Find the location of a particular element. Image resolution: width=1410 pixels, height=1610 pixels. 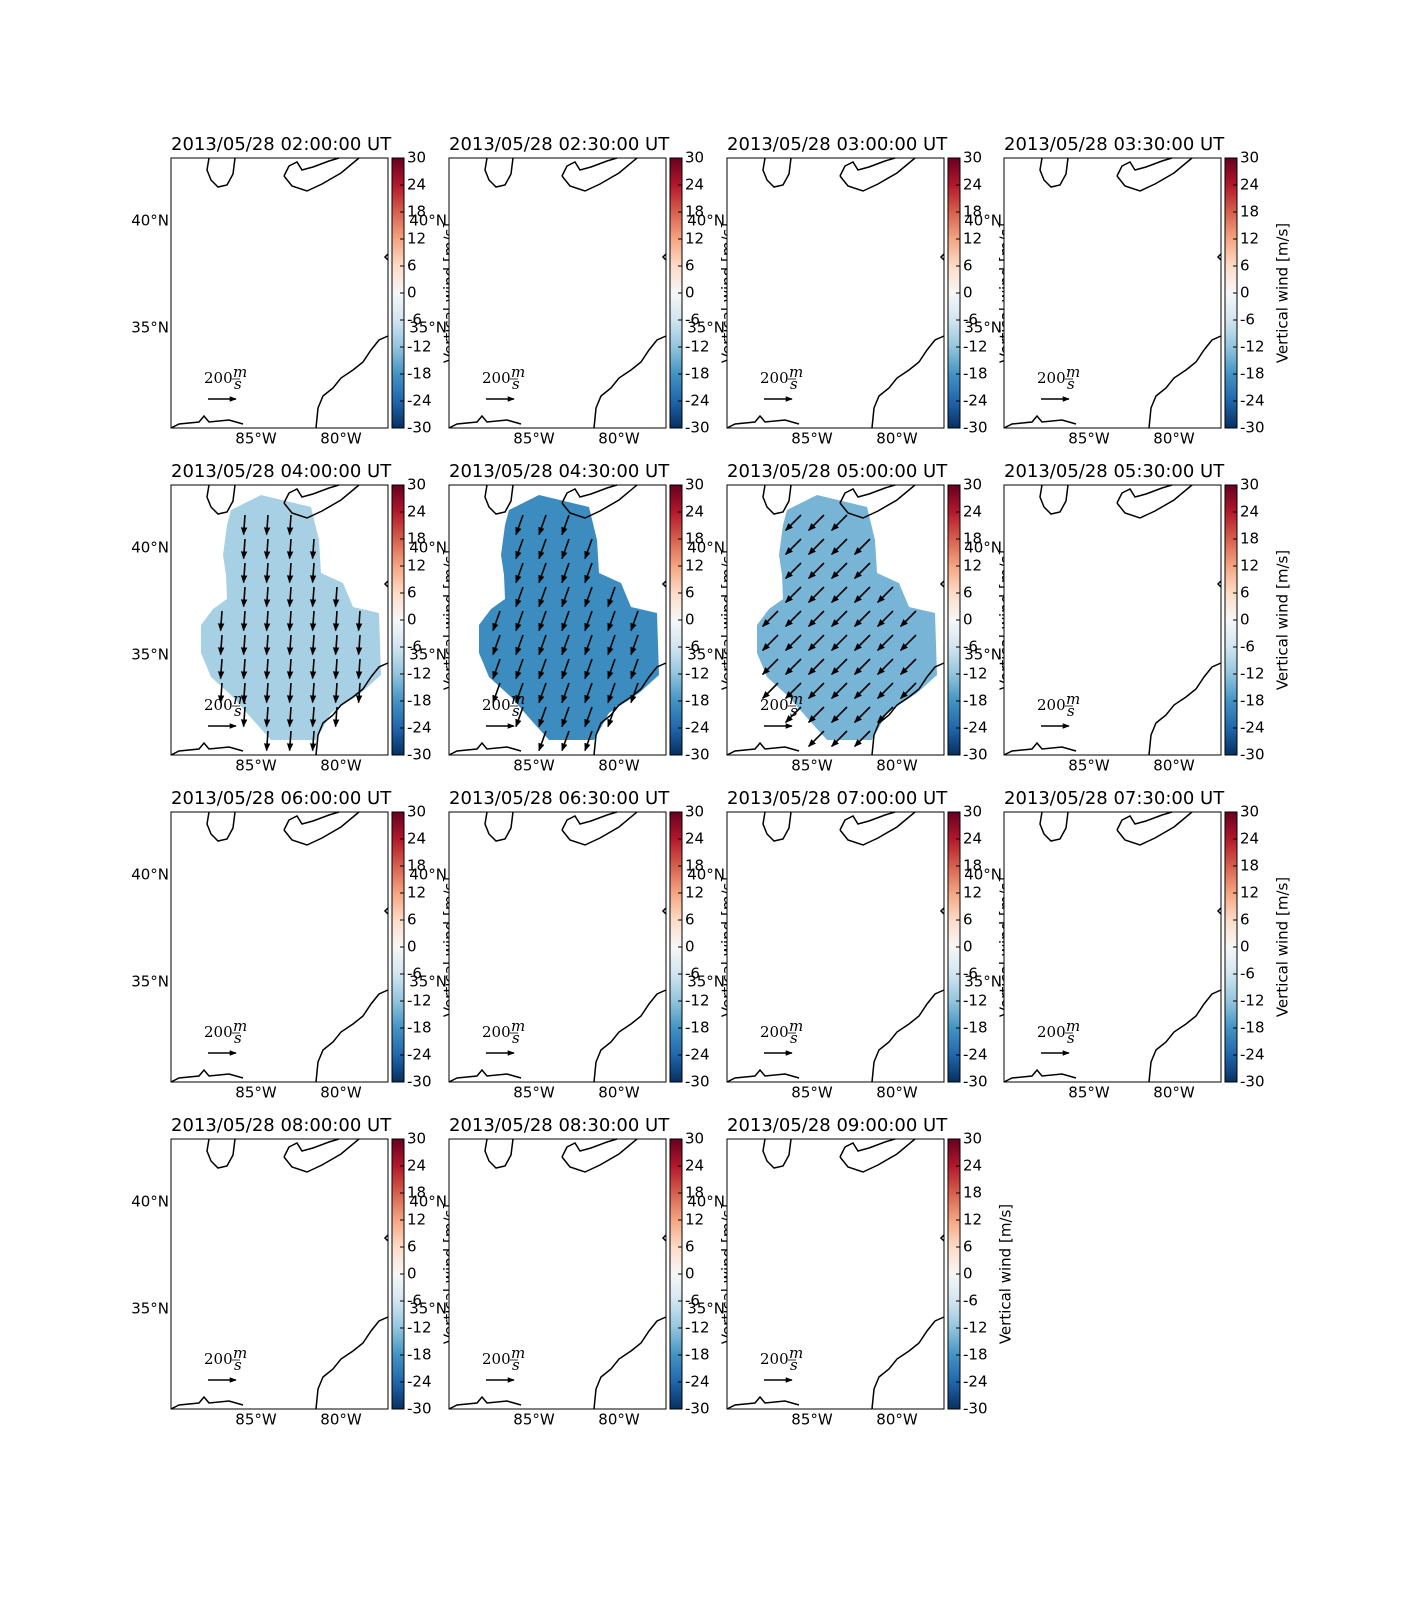

colorbar-tick-label: 0 is located at coordinates (968, 620).